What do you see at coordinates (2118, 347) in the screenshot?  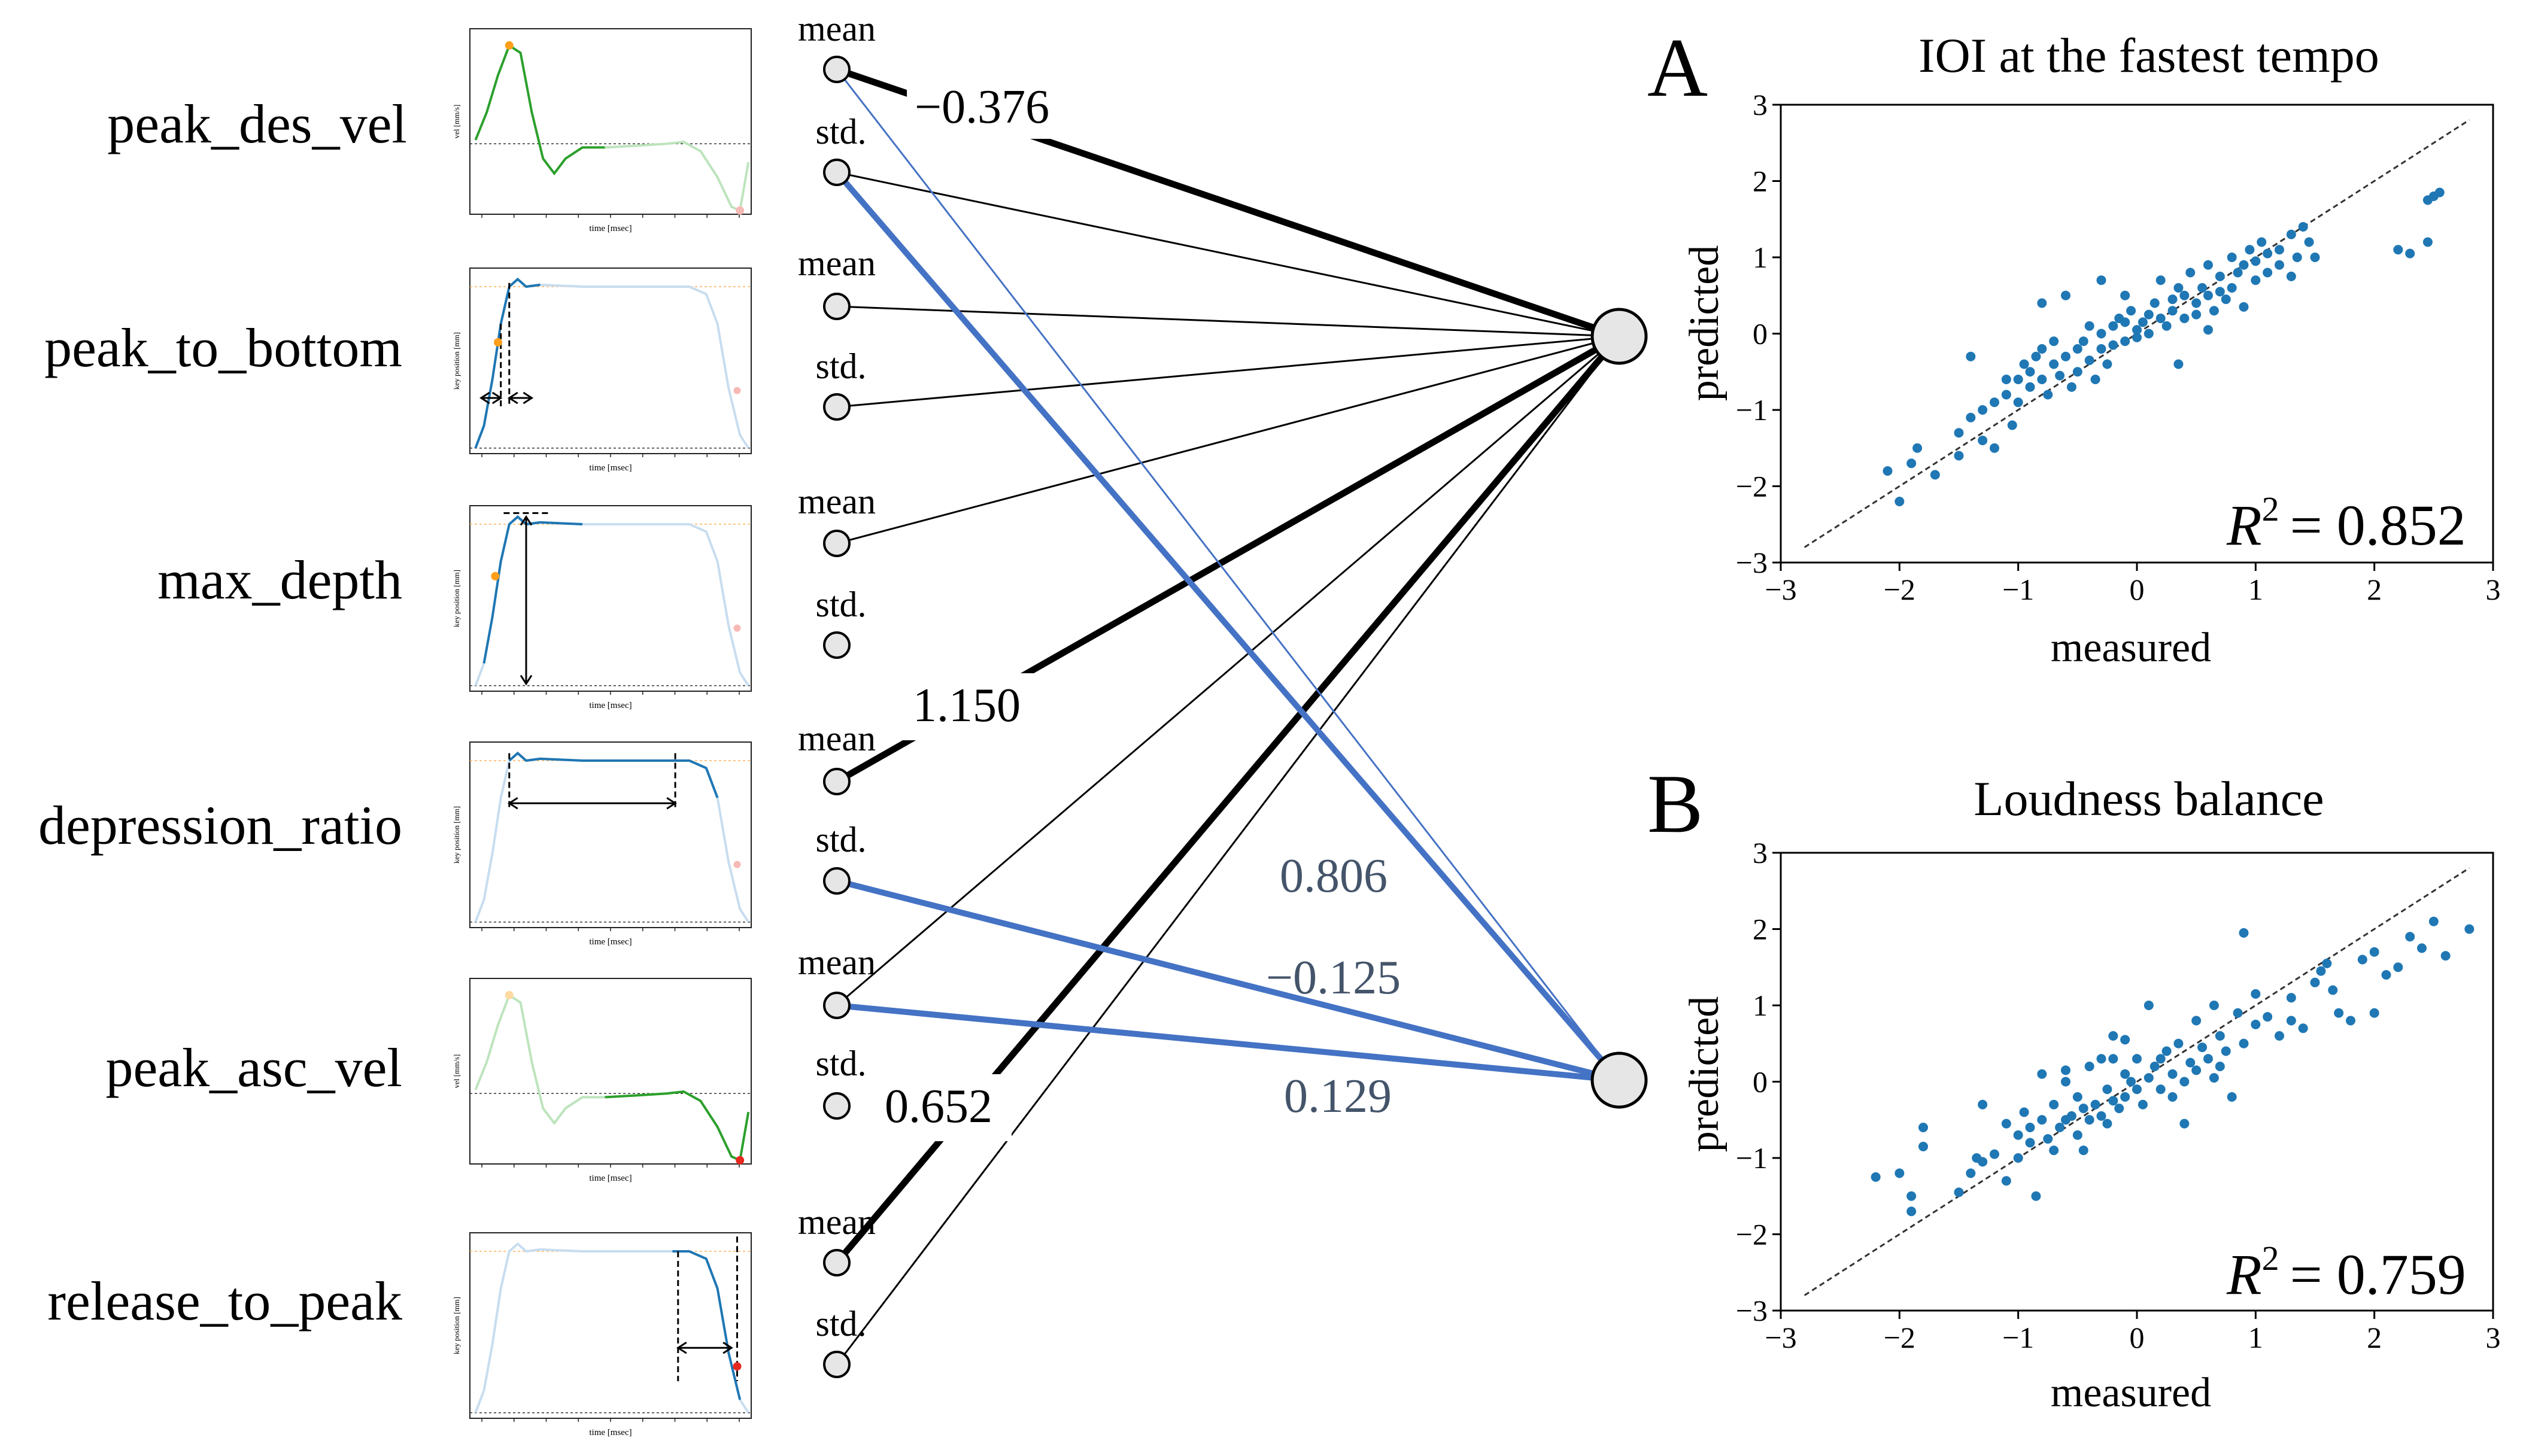 I see `panel-a-plot: −3 −2 −1 0 1 2 3 −3 −2 −1 0 1 2 3` at bounding box center [2118, 347].